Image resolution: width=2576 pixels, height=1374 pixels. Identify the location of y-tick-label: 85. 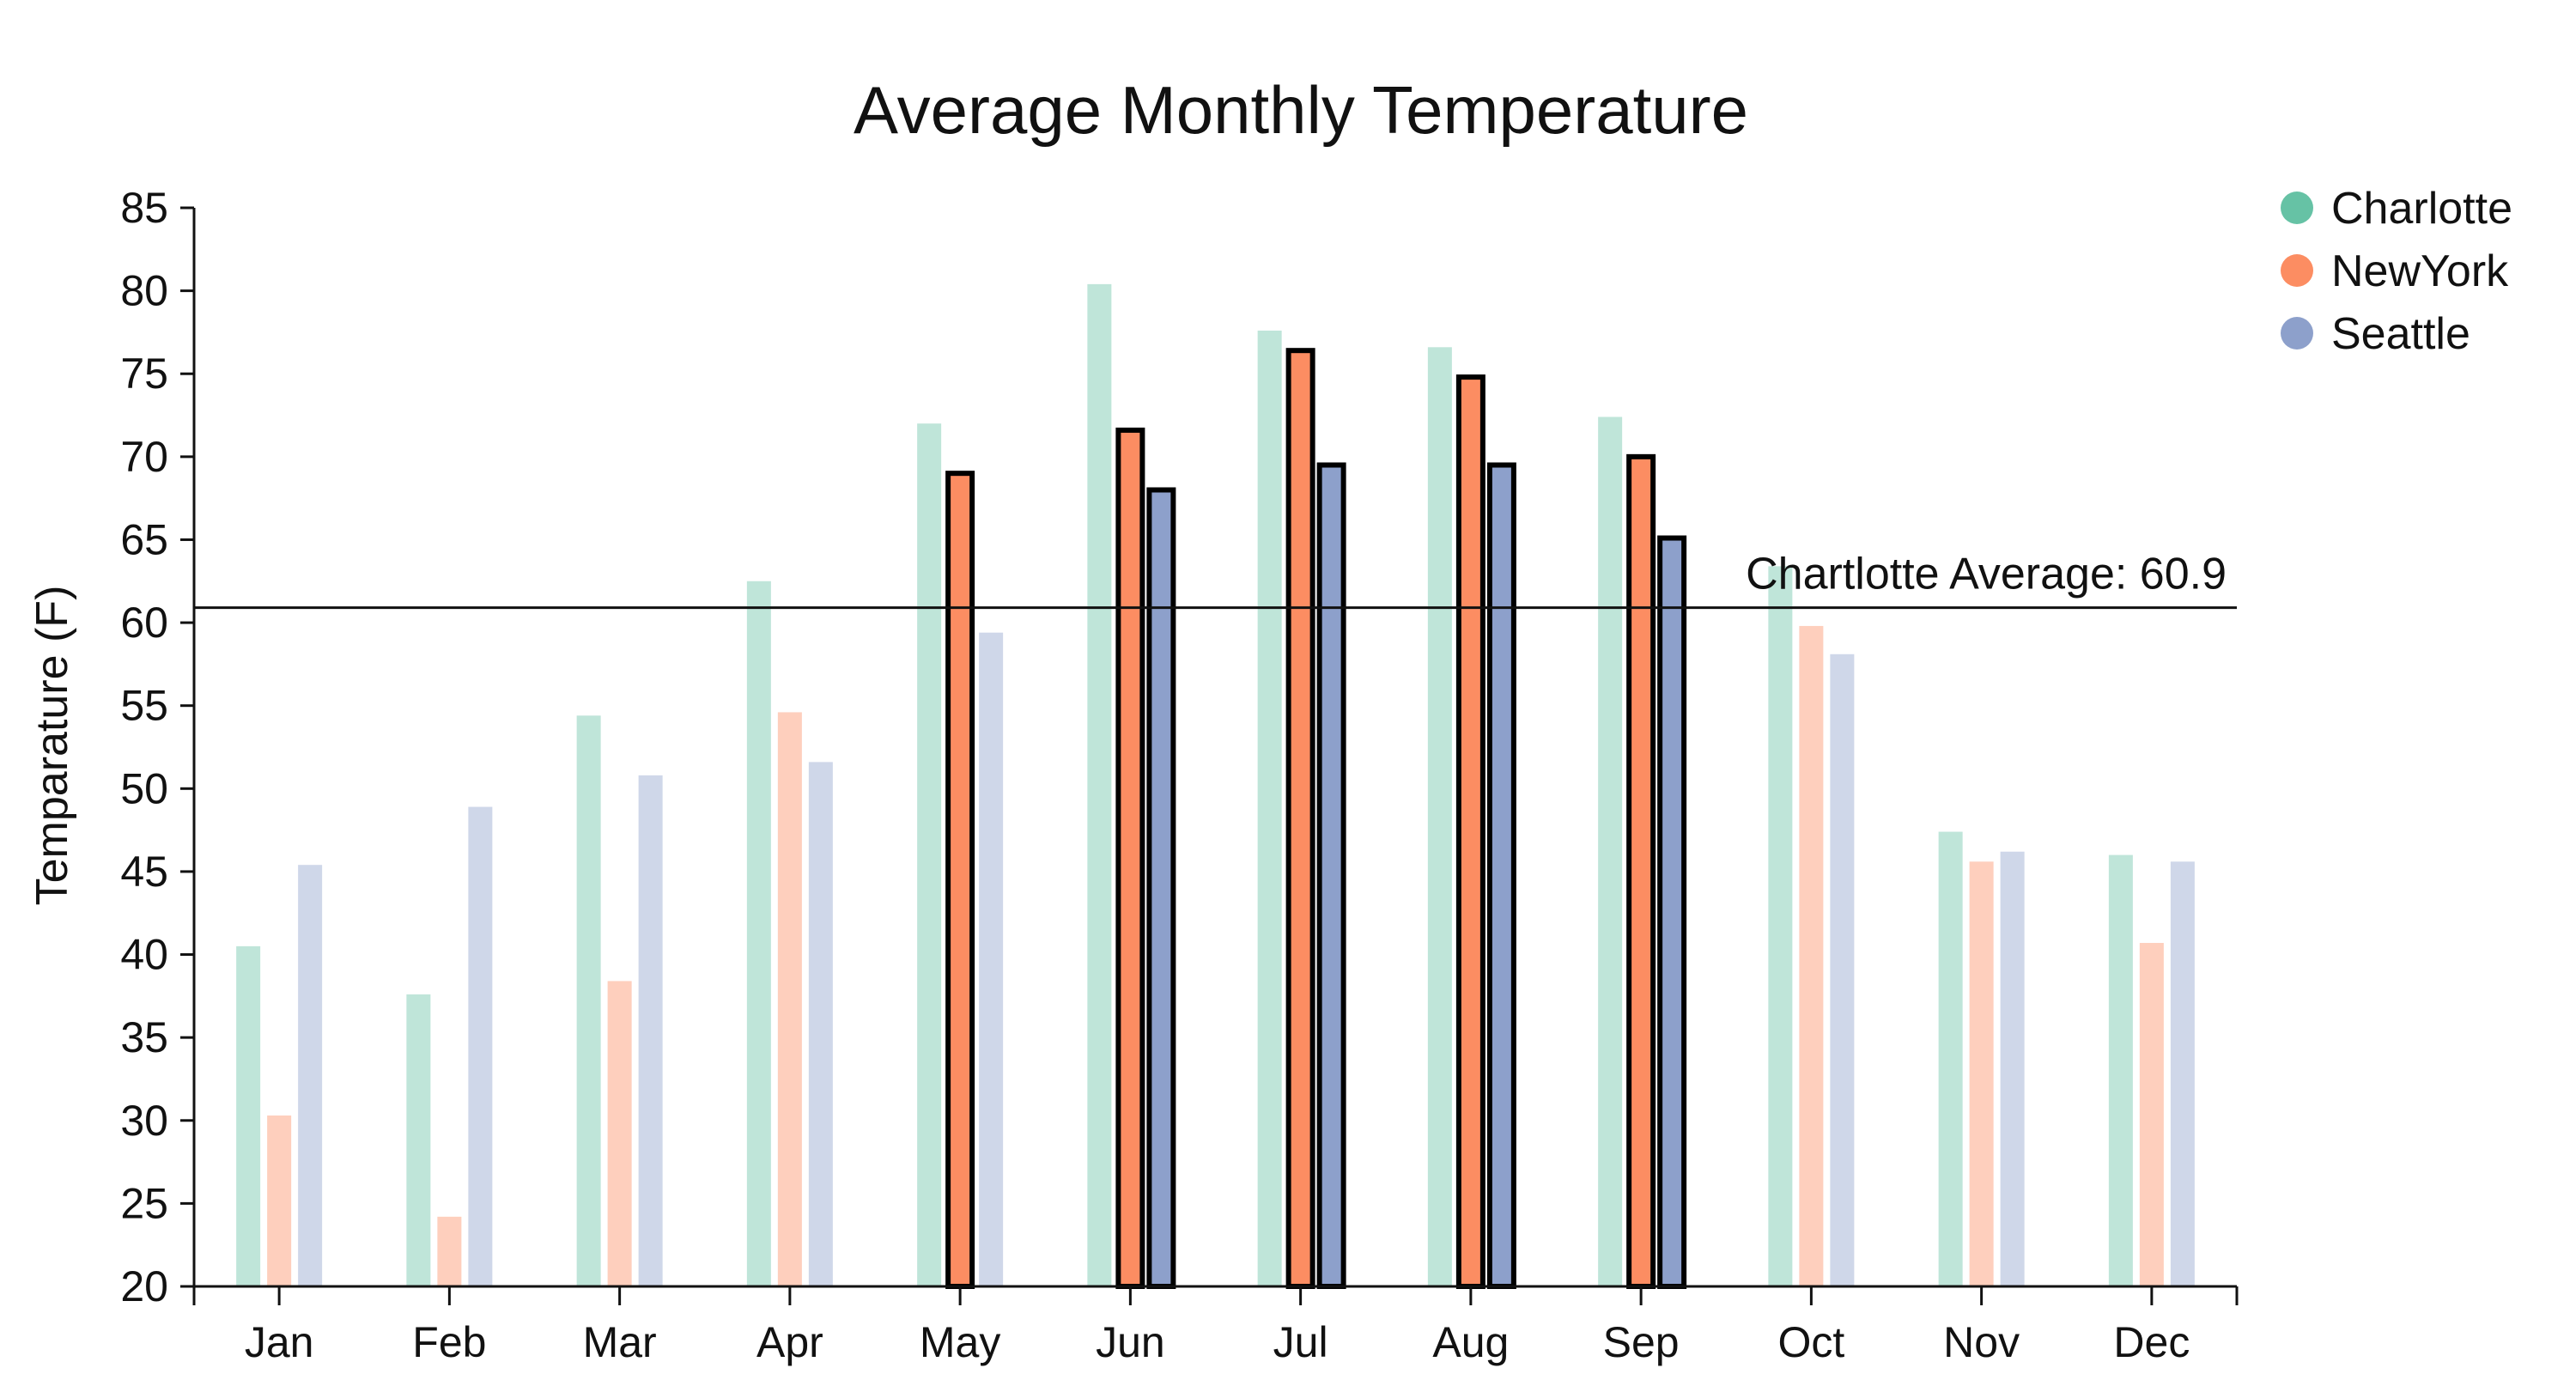
(144, 208).